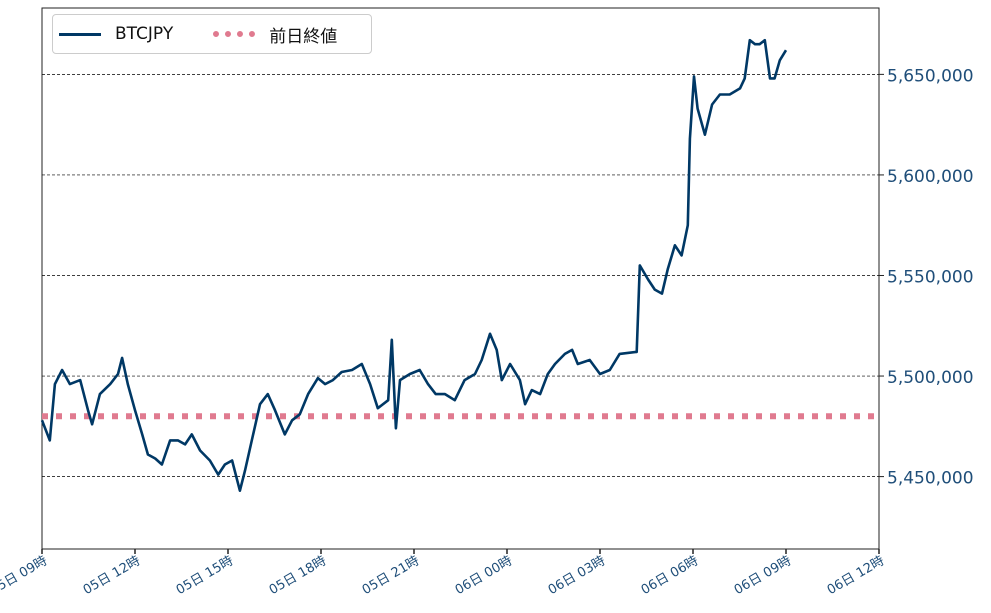 The height and width of the screenshot is (613, 991). What do you see at coordinates (144, 34) in the screenshot?
I see `legend-label-btcjpy: BTCJPY` at bounding box center [144, 34].